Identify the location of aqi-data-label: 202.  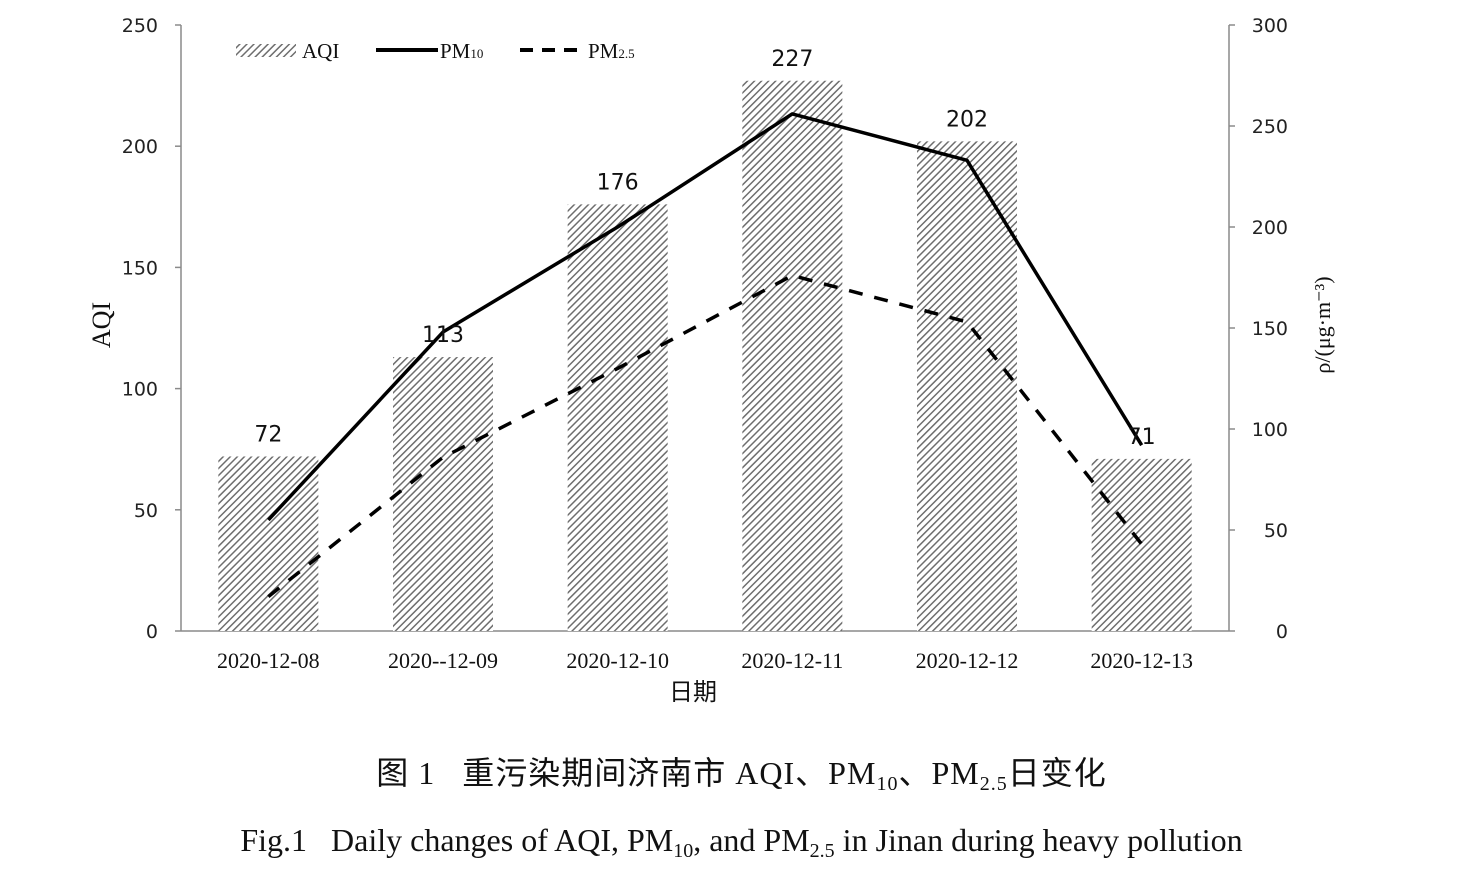
(967, 119).